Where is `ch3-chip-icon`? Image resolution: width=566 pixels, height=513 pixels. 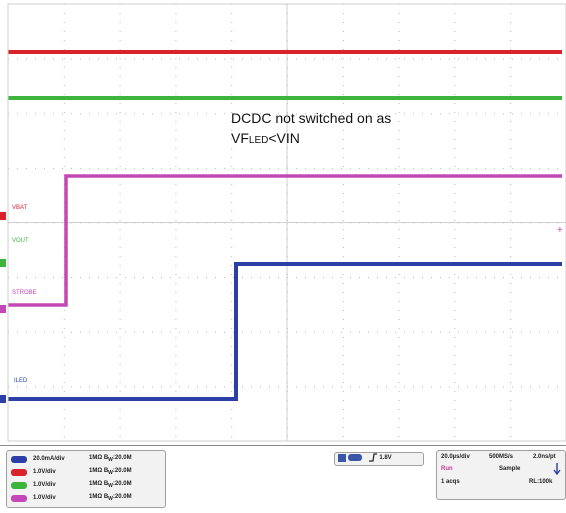 ch3-chip-icon is located at coordinates (19, 485).